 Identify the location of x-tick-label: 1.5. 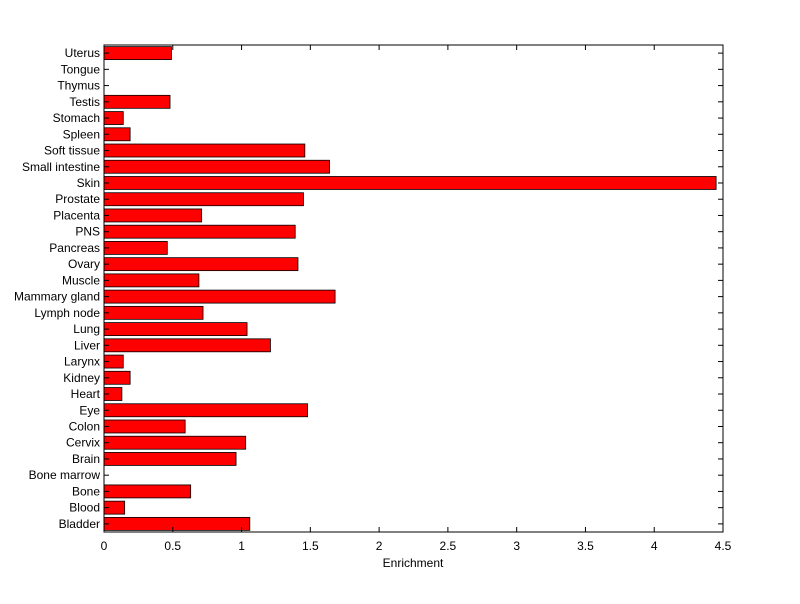
(310, 546).